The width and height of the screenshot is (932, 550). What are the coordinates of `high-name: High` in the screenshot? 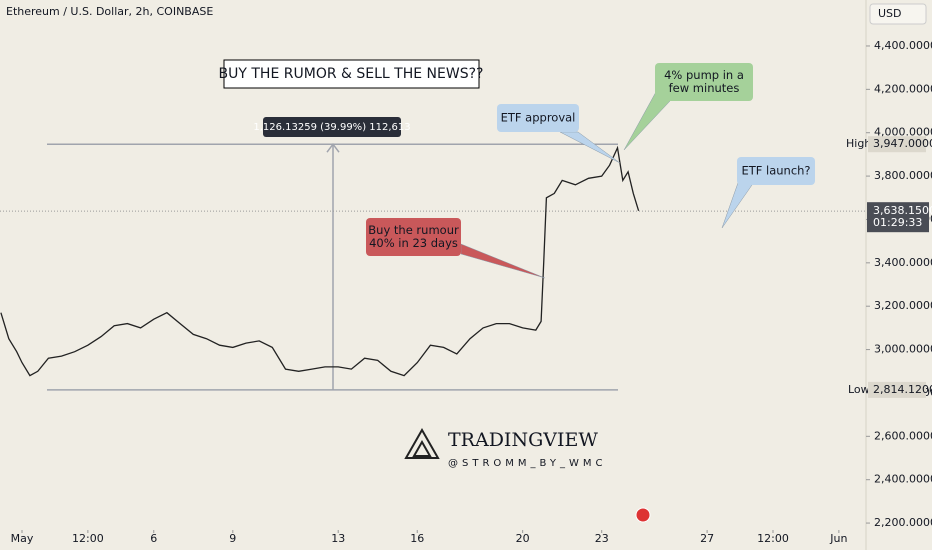 It's located at (858, 143).